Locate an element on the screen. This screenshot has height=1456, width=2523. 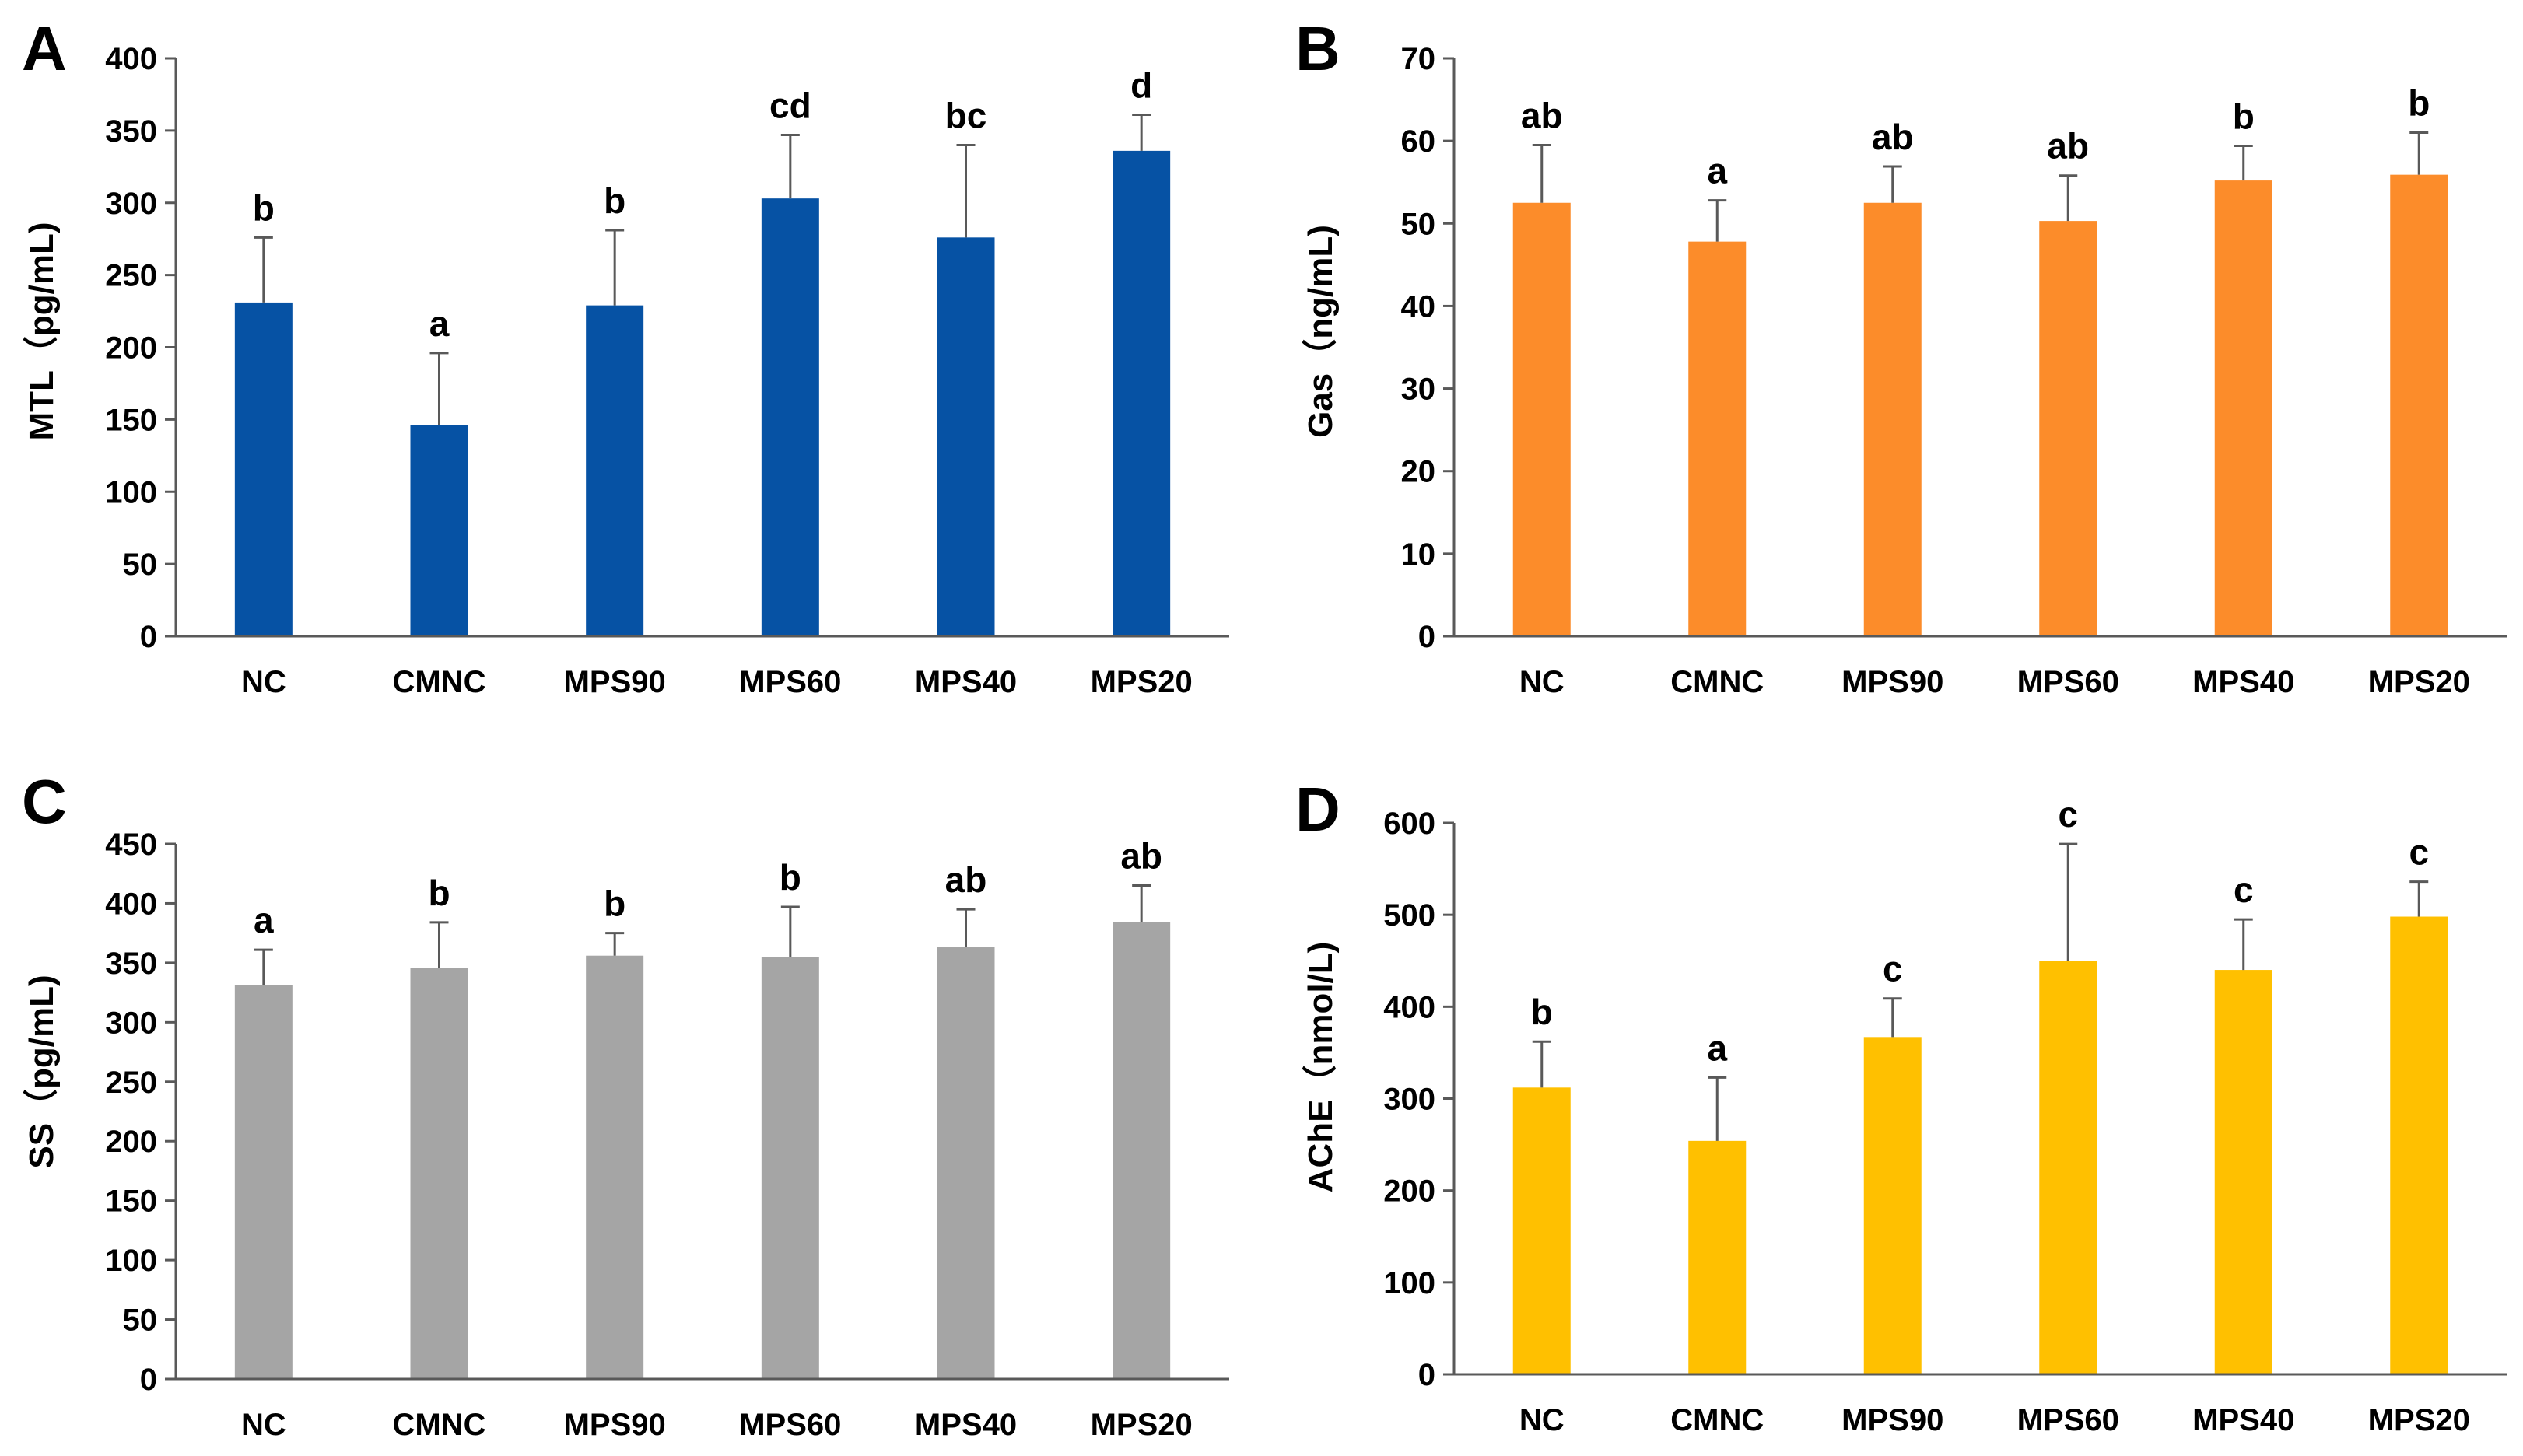
panel-c-x-tick-label: MPS60 is located at coordinates (790, 1425).